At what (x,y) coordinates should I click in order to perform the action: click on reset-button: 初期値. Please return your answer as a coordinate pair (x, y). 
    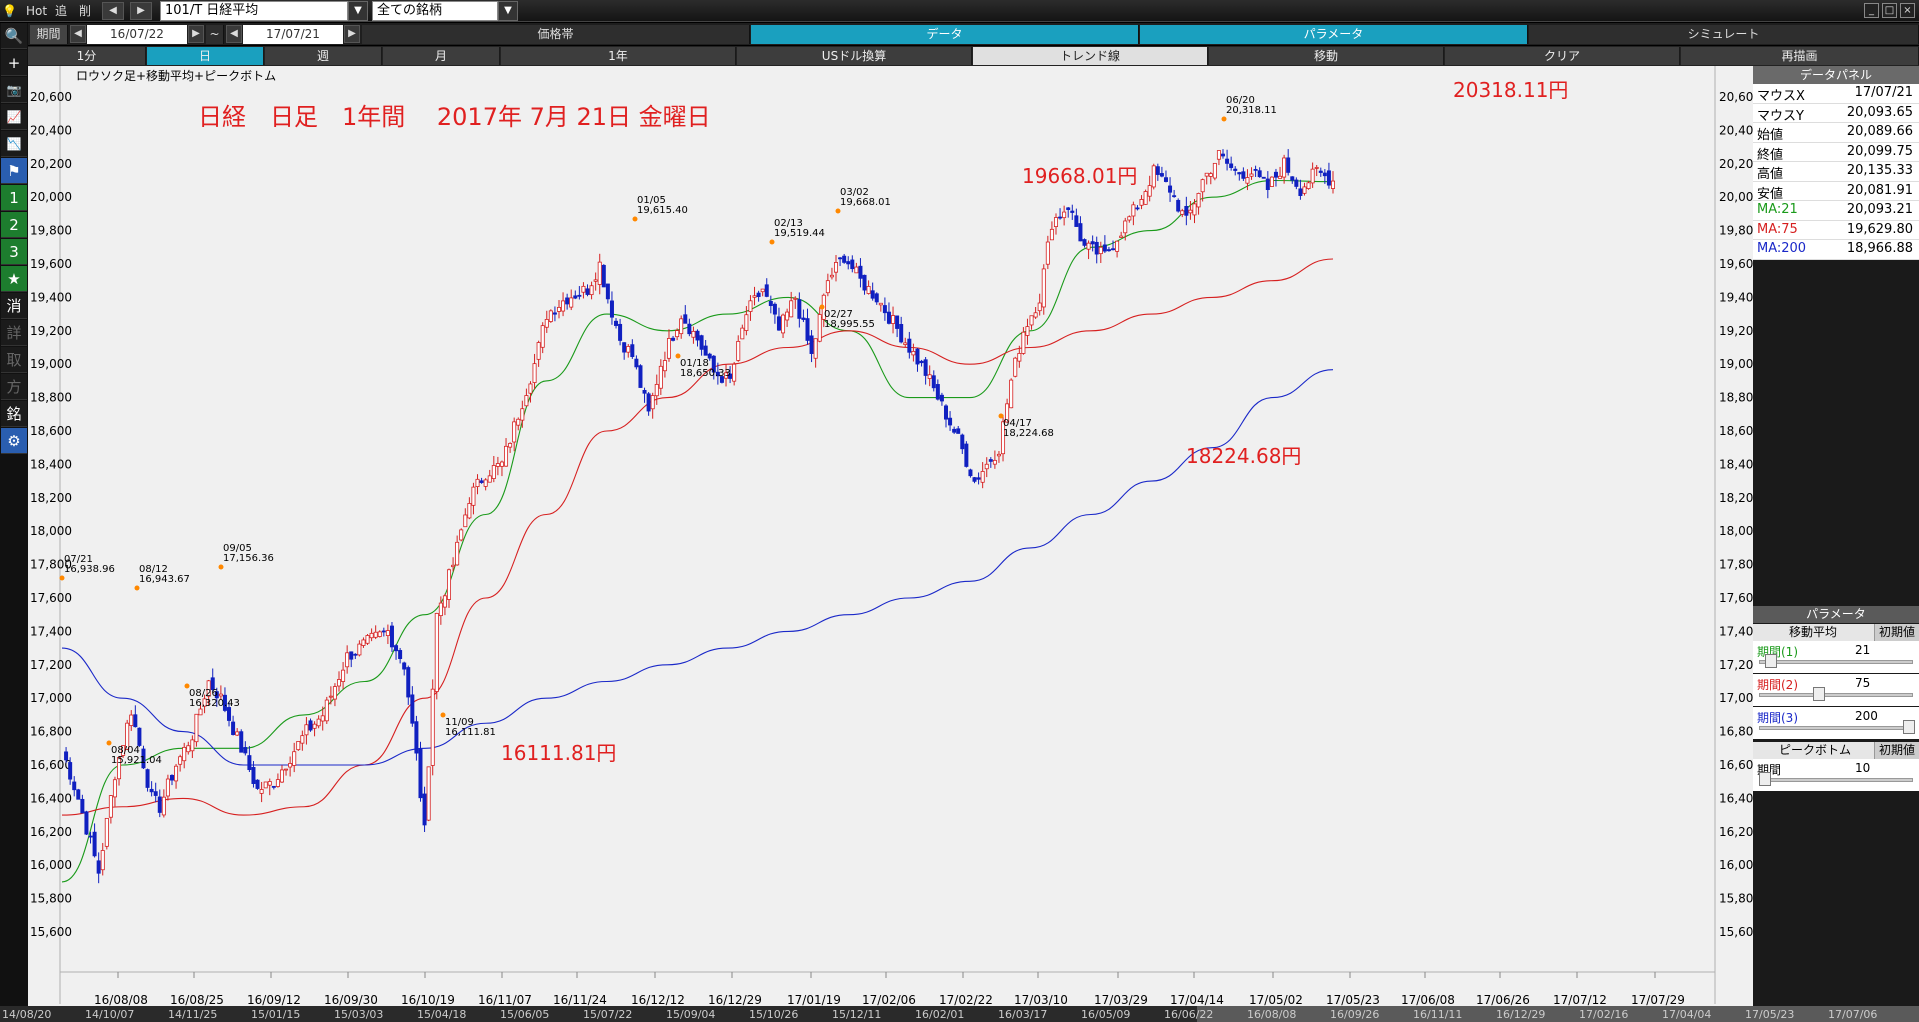
    Looking at the image, I should click on (1896, 632).